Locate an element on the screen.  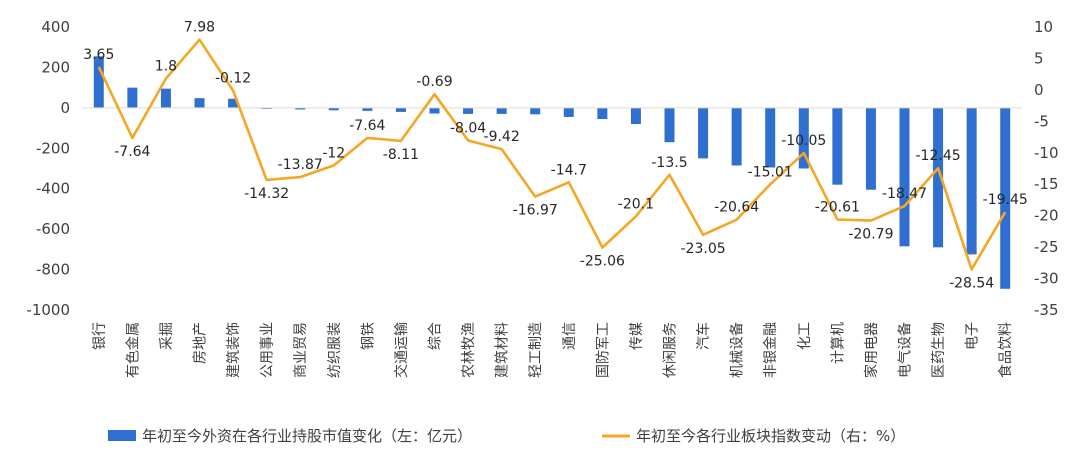
category-label: 汽车 is located at coordinates (703, 336).